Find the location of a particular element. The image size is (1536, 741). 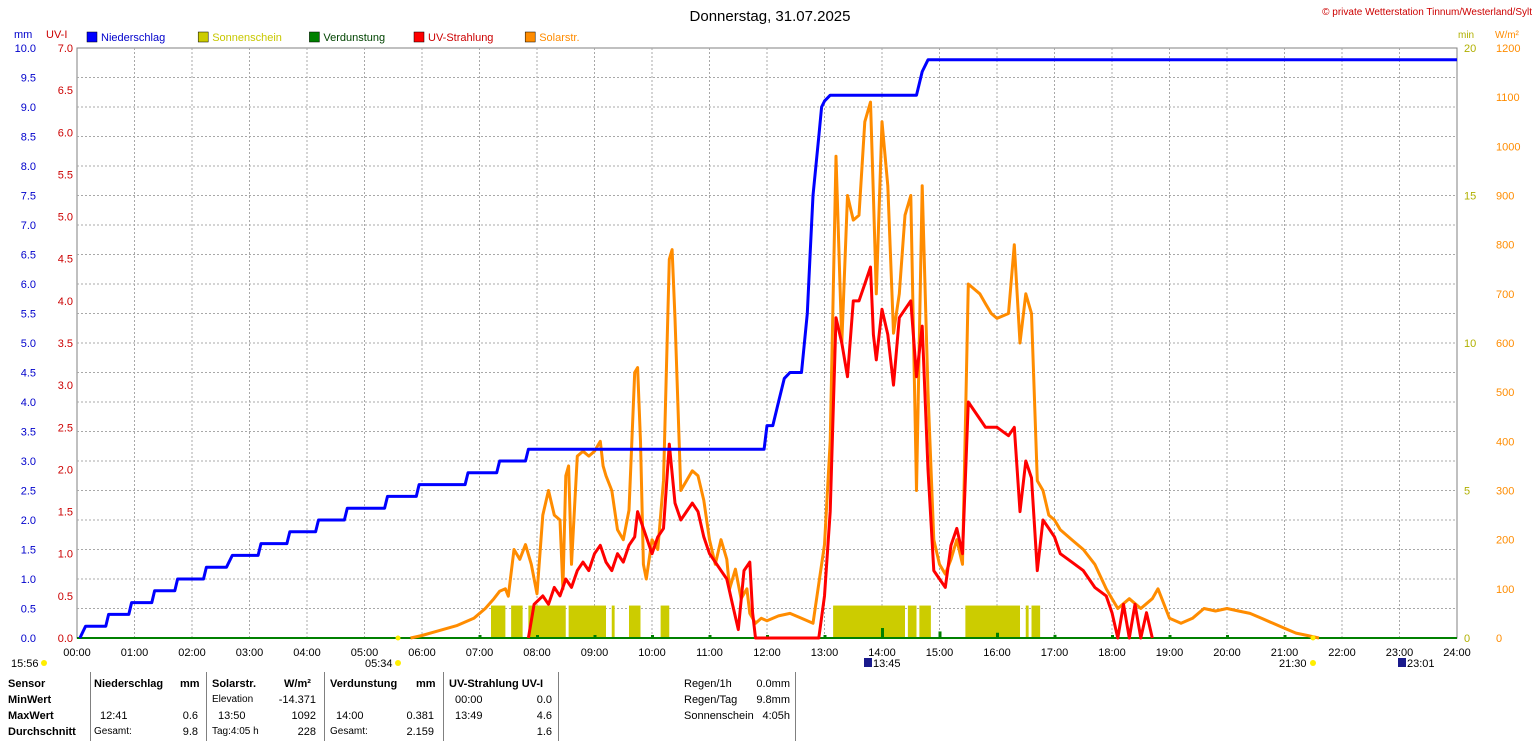

verdunstung-max-value: 0.381 is located at coordinates (420, 716).